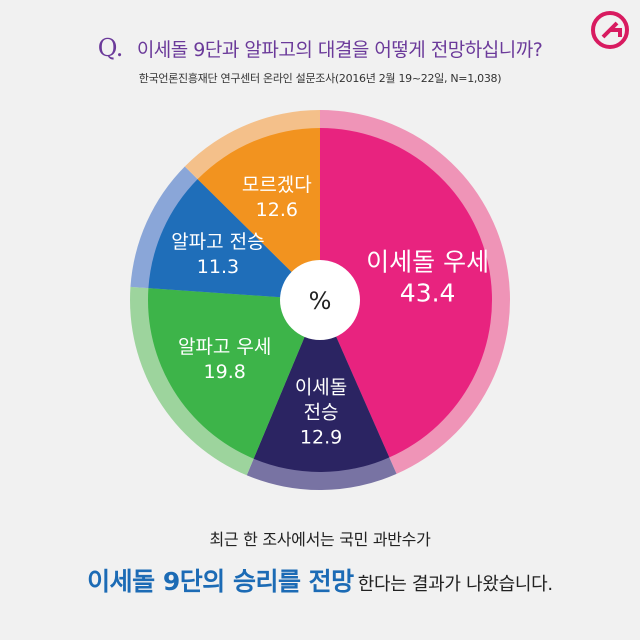 The image size is (640, 640). What do you see at coordinates (220, 581) in the screenshot?
I see `footer-highlight: 이세돌 9단의 승리를 전망` at bounding box center [220, 581].